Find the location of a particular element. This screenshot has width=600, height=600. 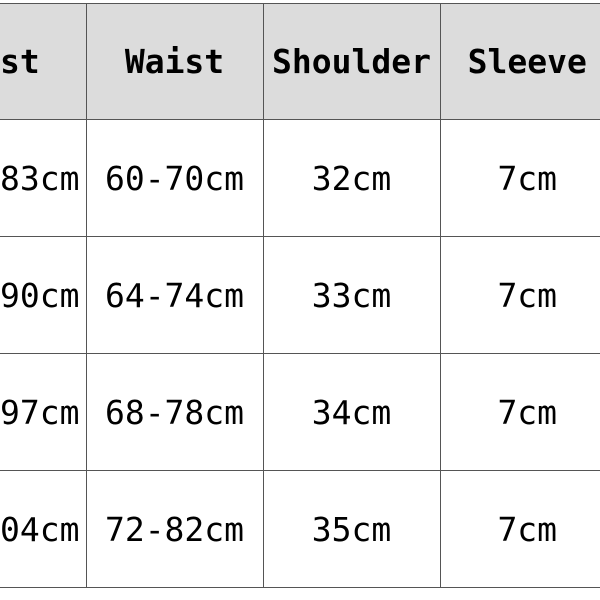

cell-waist: 72-82cm is located at coordinates (174, 529).